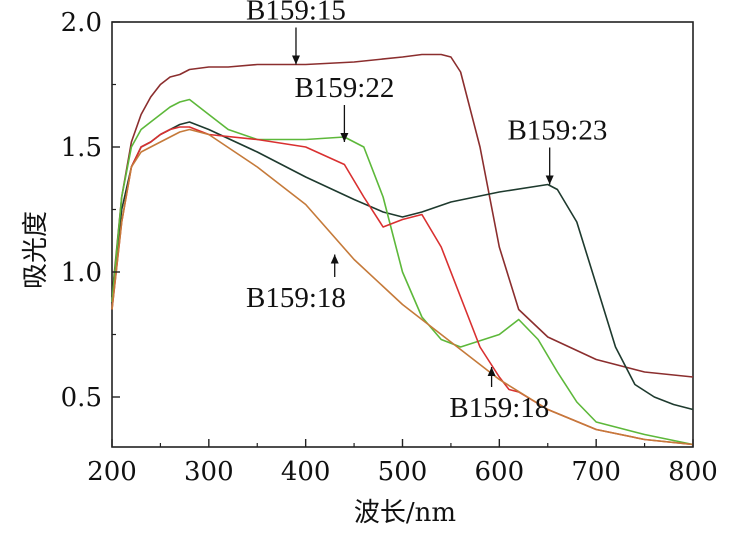 The height and width of the screenshot is (534, 732). I want to click on x-tick-label: 200, so click(112, 472).